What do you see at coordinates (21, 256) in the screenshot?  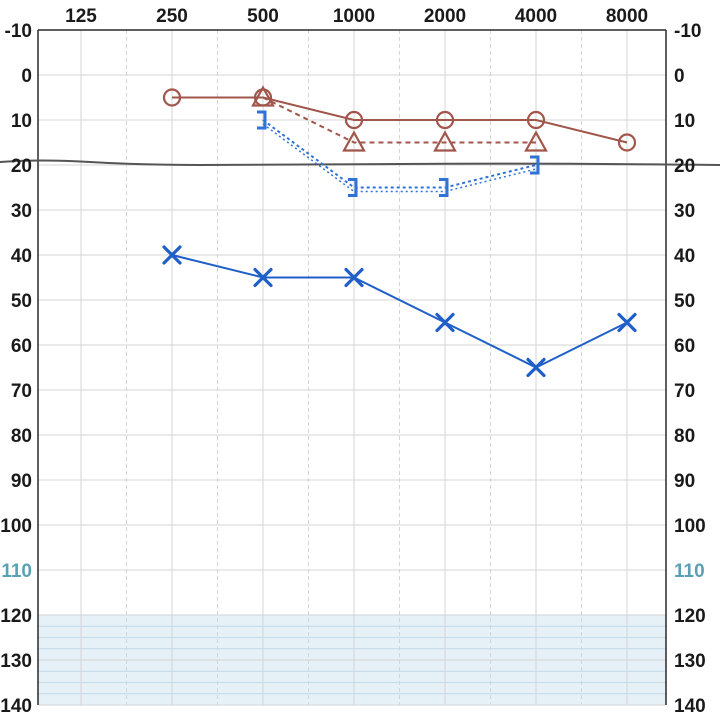 I see `y-tick-label-left: 40` at bounding box center [21, 256].